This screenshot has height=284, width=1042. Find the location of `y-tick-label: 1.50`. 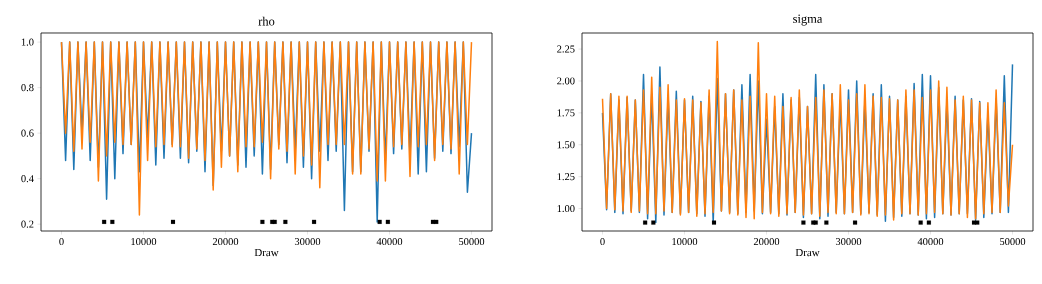

y-tick-label: 1.50 is located at coordinates (566, 145).